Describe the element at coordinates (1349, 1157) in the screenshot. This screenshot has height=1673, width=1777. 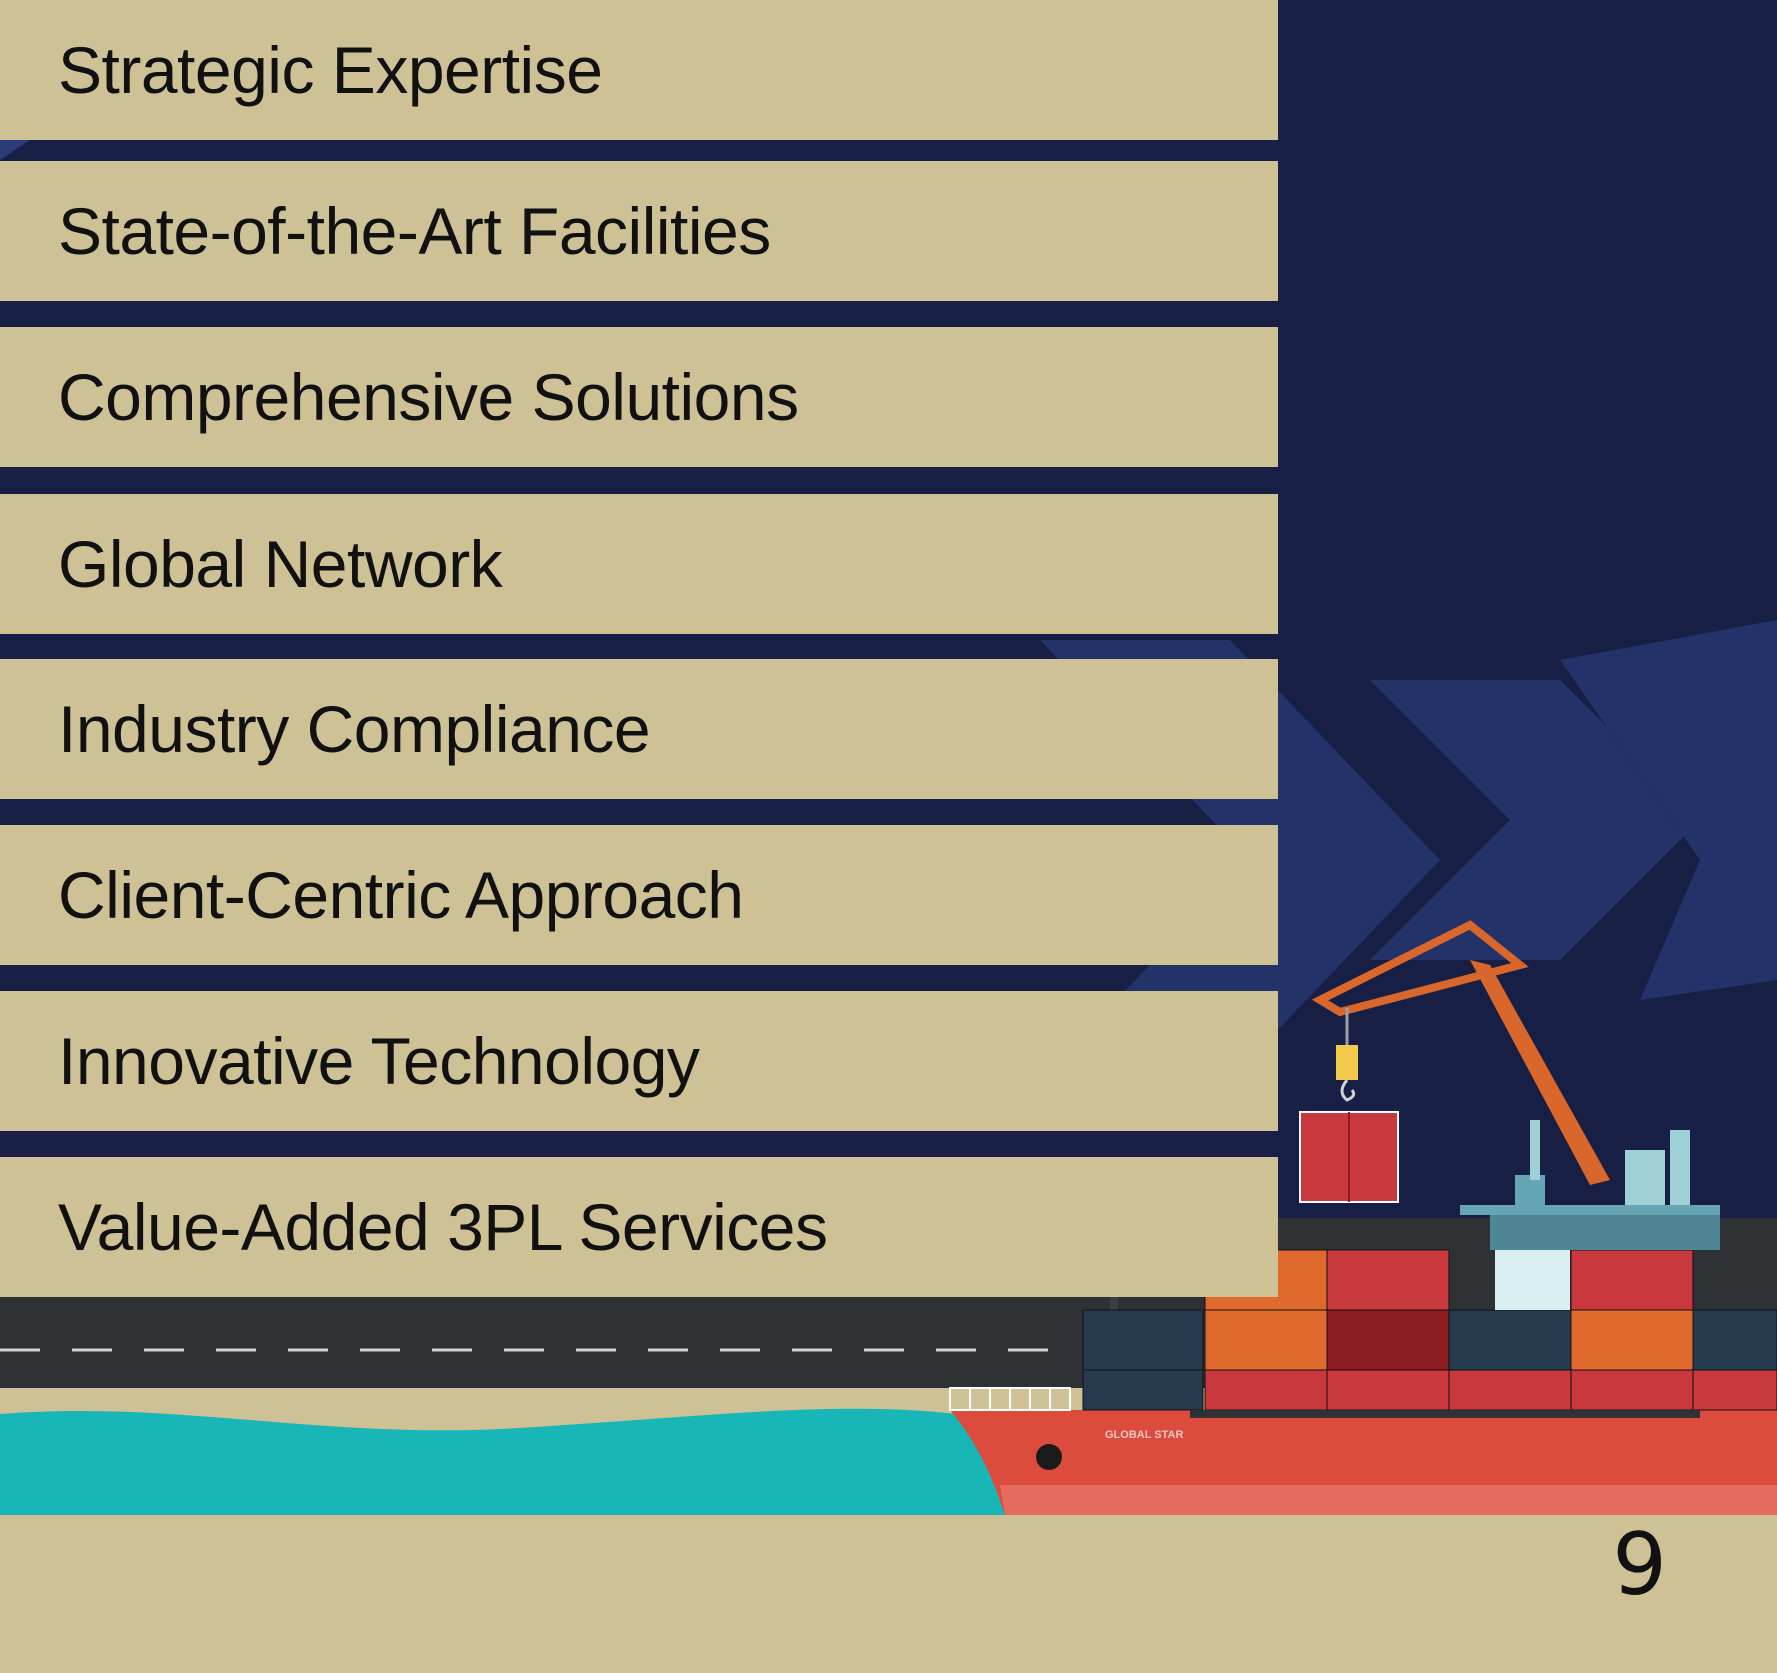
I see `hanging-container` at that location.